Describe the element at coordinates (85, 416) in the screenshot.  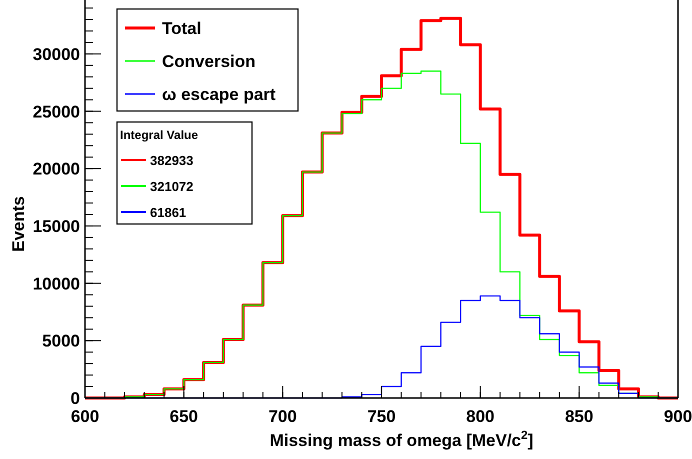
I see `x-tick-label: 600` at that location.